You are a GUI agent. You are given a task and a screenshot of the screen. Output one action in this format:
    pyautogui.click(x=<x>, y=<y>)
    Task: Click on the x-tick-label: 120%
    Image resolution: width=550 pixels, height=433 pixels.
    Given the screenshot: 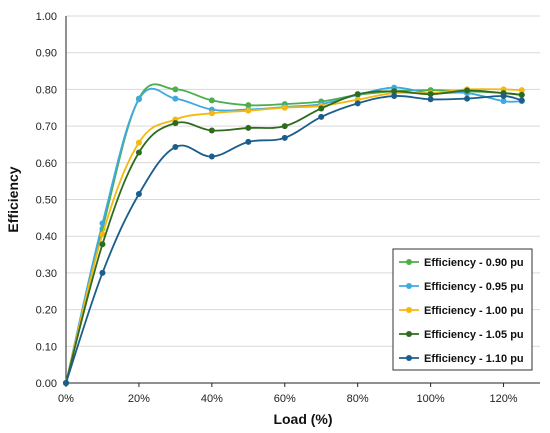 What is the action you would take?
    pyautogui.click(x=503, y=399)
    